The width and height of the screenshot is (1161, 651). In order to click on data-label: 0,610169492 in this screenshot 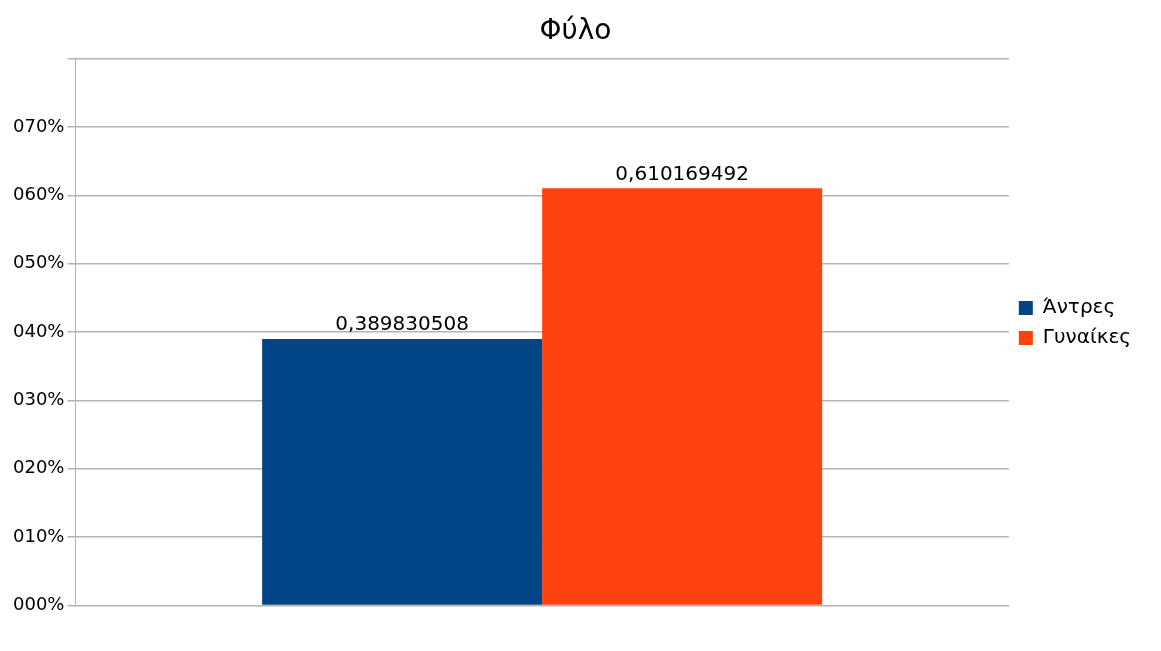, I will do `click(682, 172)`.